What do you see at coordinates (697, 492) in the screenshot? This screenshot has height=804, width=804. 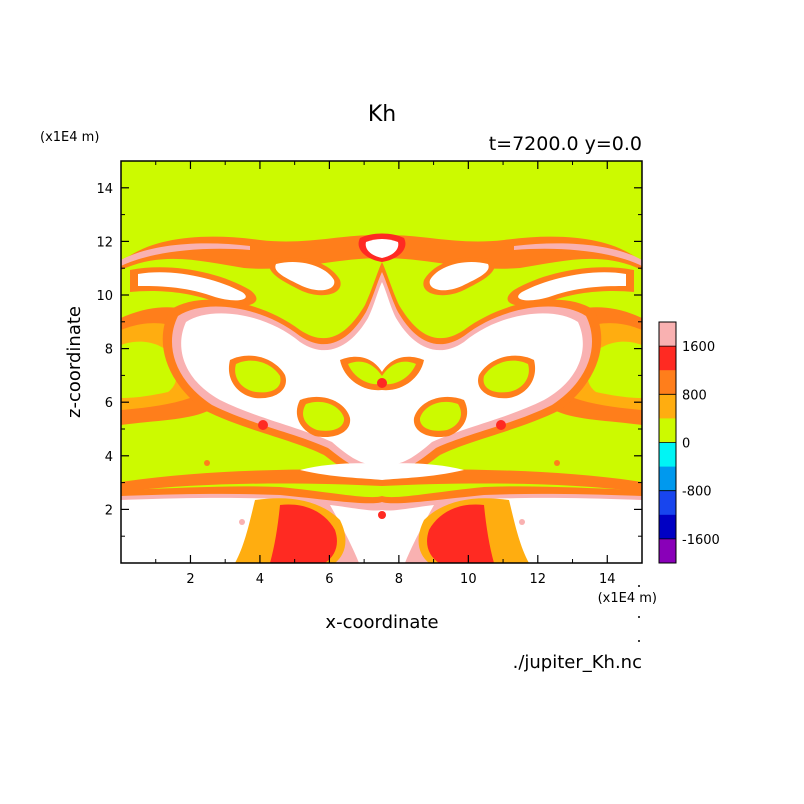 I see `colorbar-tick-label: -800` at bounding box center [697, 492].